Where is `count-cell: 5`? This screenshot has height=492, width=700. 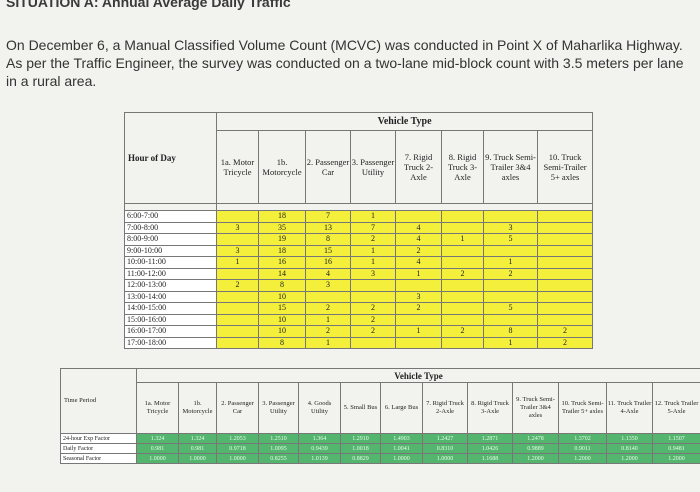 count-cell: 5 is located at coordinates (510, 239).